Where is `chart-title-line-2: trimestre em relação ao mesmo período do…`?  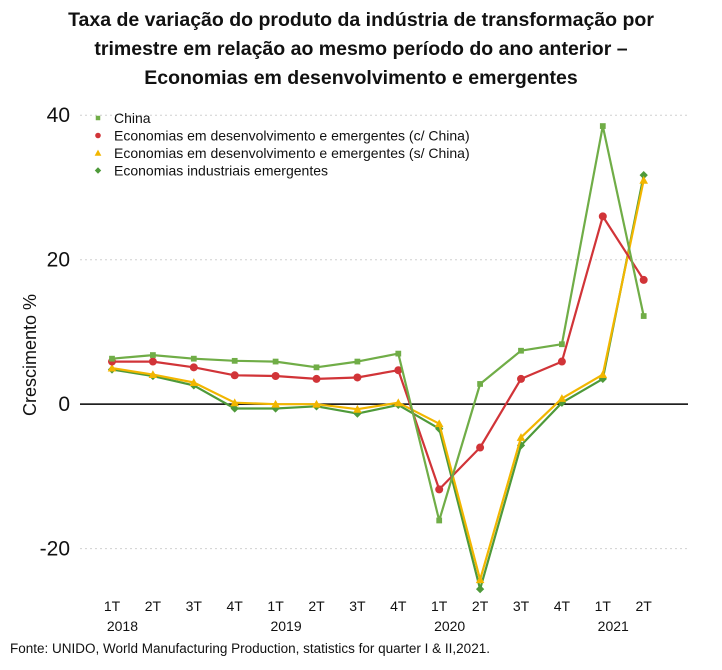 chart-title-line-2: trimestre em relação ao mesmo período do… is located at coordinates (361, 49).